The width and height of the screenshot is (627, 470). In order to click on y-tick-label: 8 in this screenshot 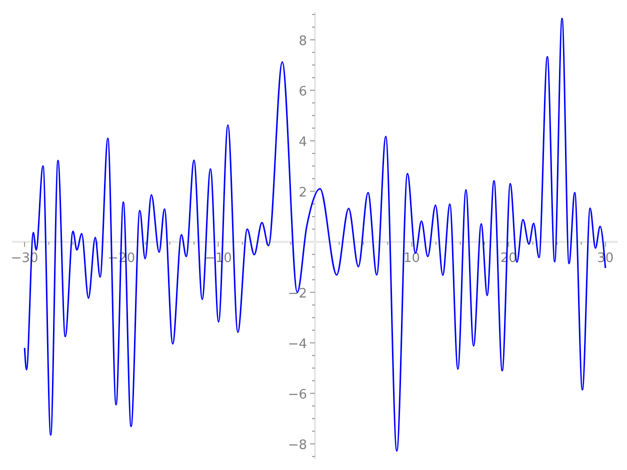, I will do `click(302, 41)`.